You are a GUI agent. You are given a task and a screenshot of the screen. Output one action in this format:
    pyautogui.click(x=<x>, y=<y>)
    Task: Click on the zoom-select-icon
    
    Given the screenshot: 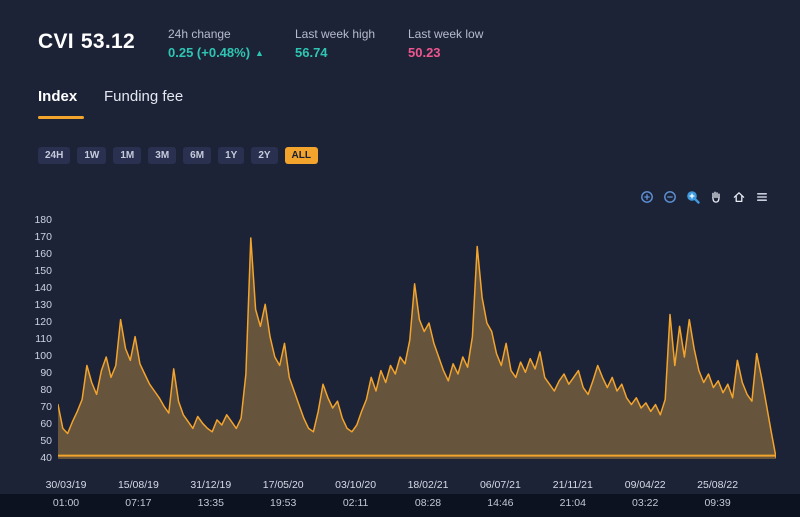 What is the action you would take?
    pyautogui.click(x=692, y=196)
    